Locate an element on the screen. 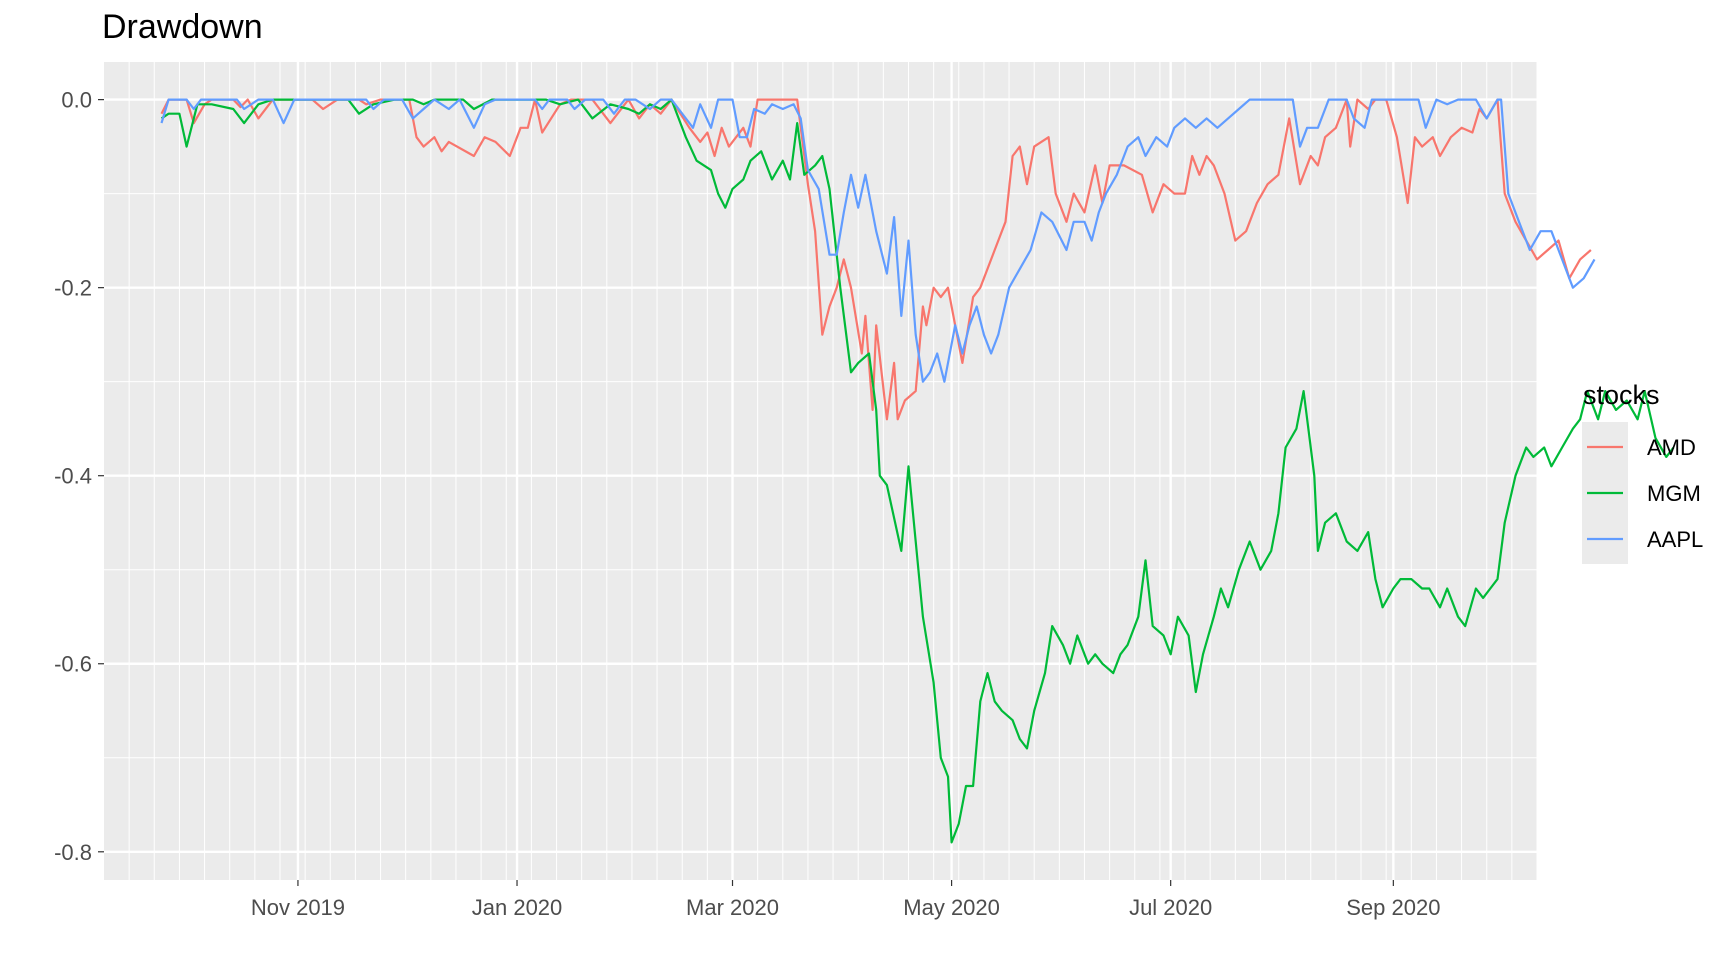  x-tick-label: Nov 2019 is located at coordinates (298, 907).